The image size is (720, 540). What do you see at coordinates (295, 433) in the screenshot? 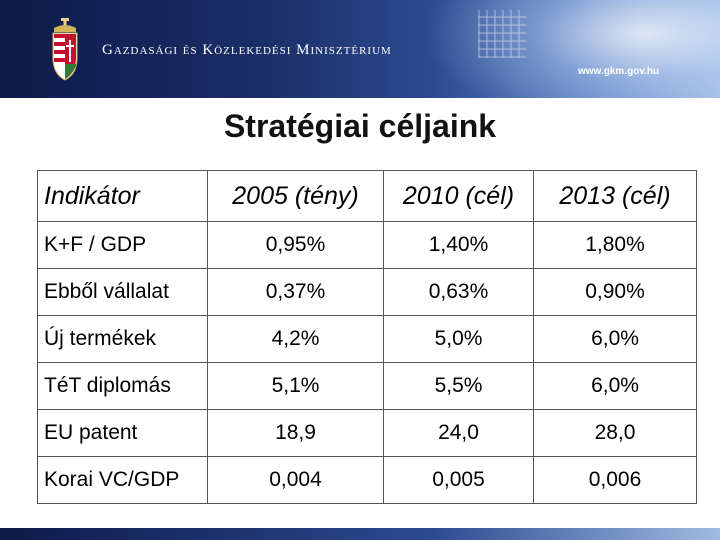
I see `cell-value: 18,9` at bounding box center [295, 433].